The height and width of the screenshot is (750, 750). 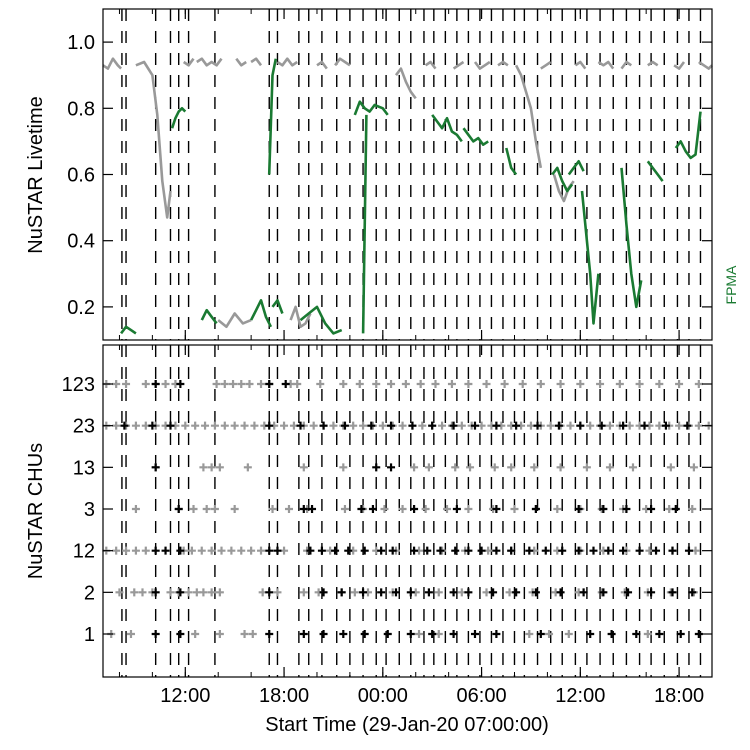 What do you see at coordinates (84, 468) in the screenshot?
I see `bottom-y-tick-label: 13` at bounding box center [84, 468].